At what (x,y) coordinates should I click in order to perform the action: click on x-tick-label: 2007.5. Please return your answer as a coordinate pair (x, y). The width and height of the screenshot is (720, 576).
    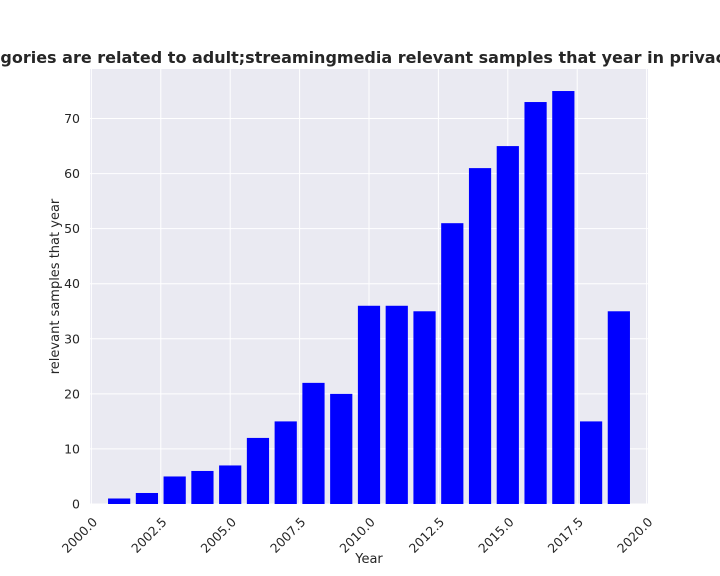
    Looking at the image, I should click on (288, 535).